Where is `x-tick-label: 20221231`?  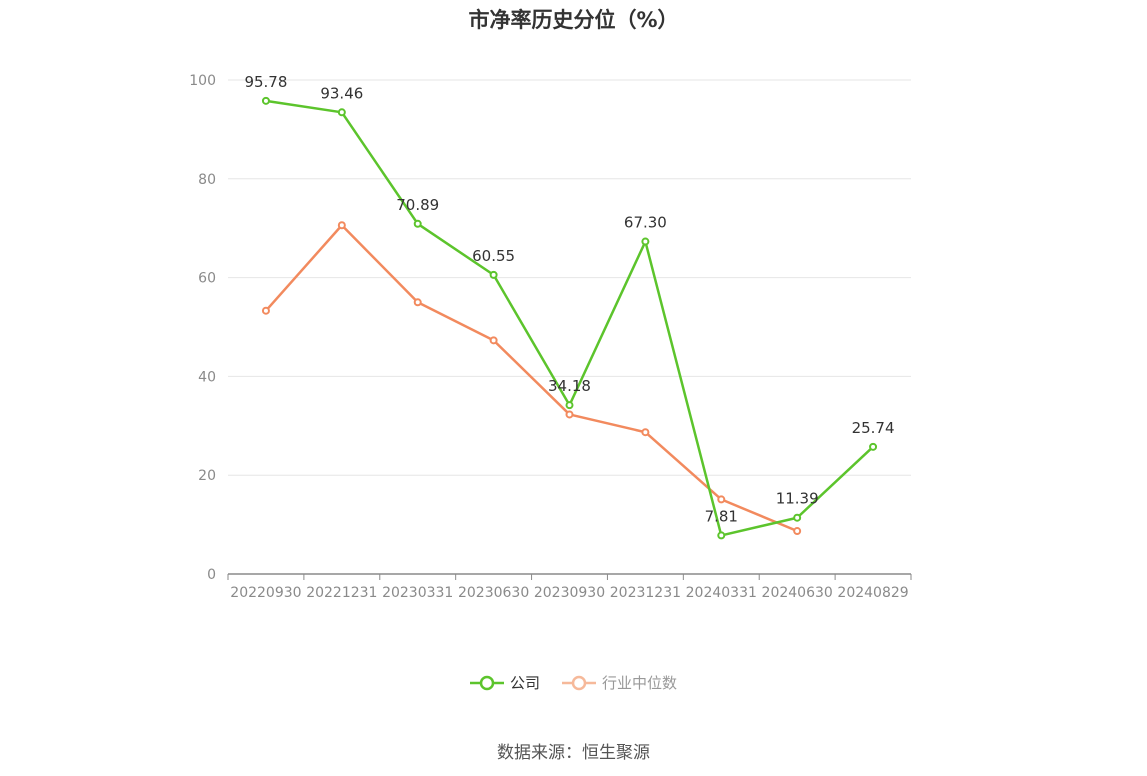 x-tick-label: 20221231 is located at coordinates (341, 593).